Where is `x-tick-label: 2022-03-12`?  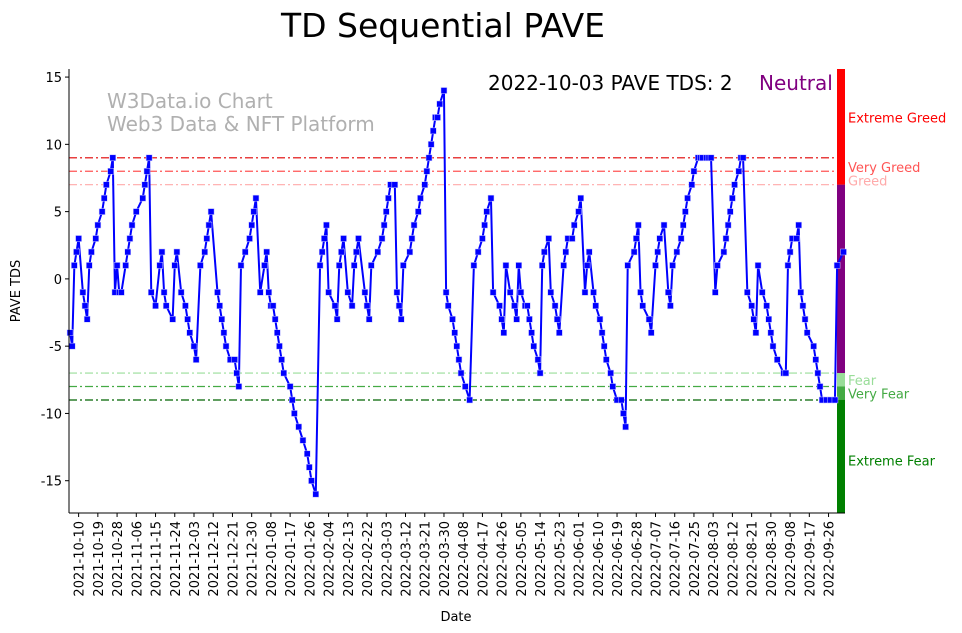 x-tick-label: 2022-03-12 is located at coordinates (407, 559).